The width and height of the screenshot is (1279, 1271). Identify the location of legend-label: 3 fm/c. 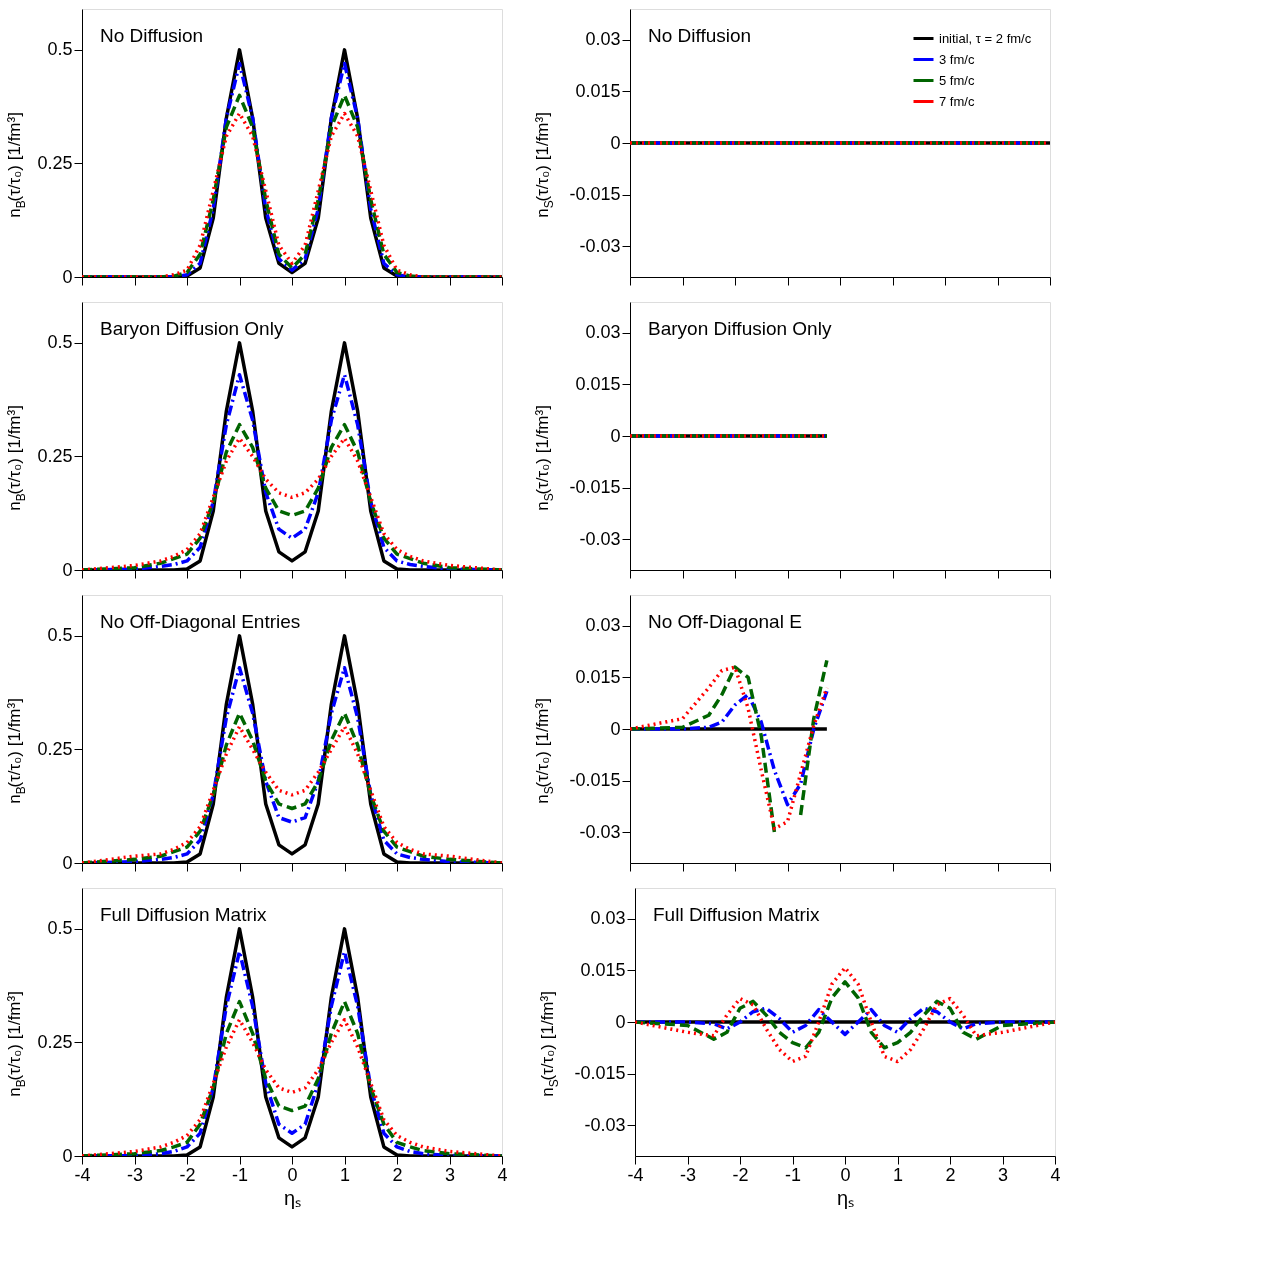
(957, 59).